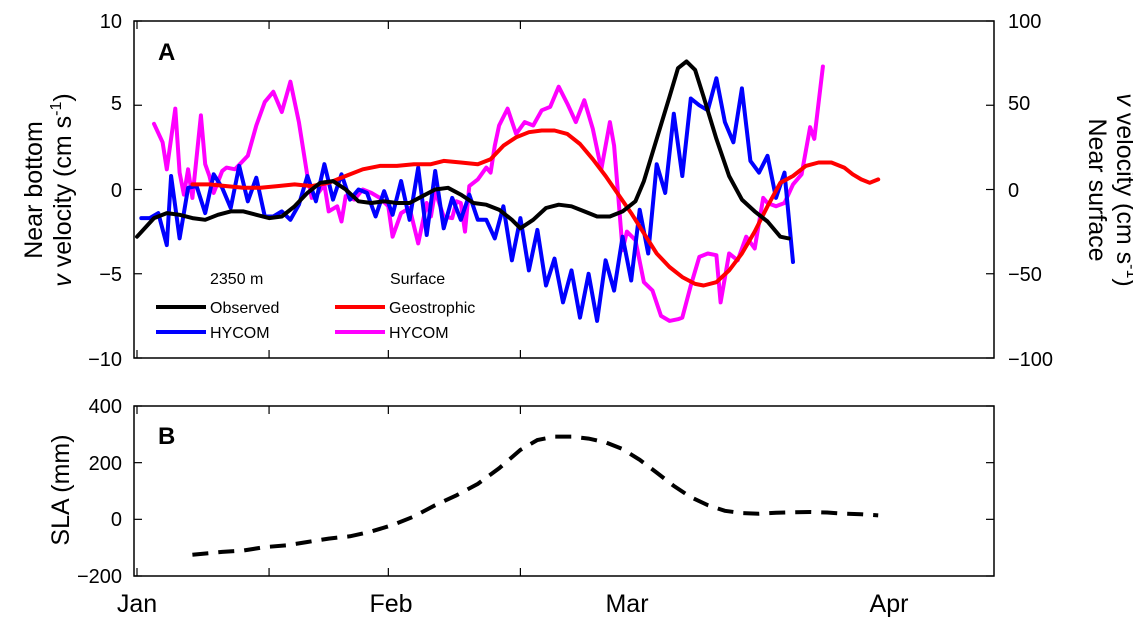  I want to click on panel-b-tick-label-3: −200, so click(99, 577).